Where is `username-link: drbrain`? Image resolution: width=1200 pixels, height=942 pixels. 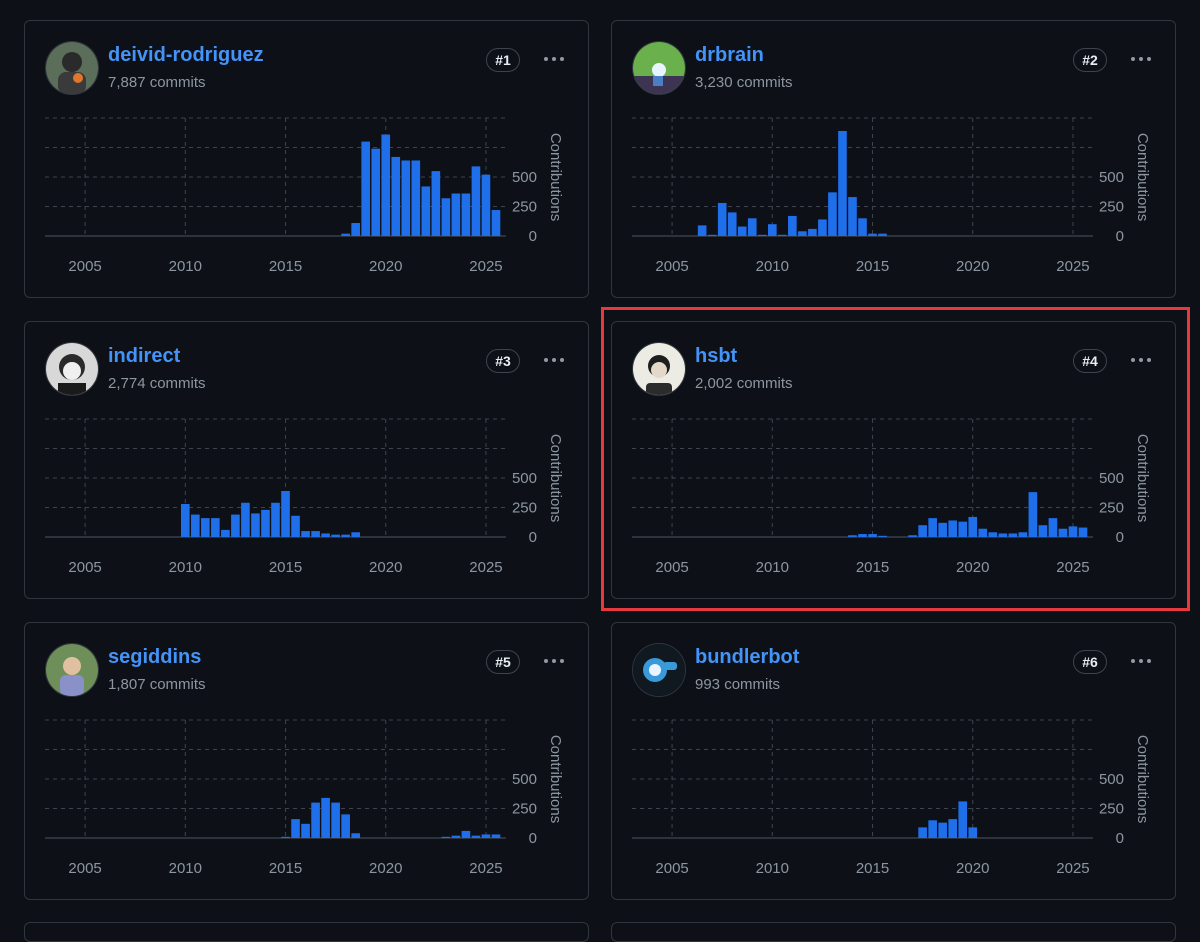
username-link: drbrain is located at coordinates (729, 55).